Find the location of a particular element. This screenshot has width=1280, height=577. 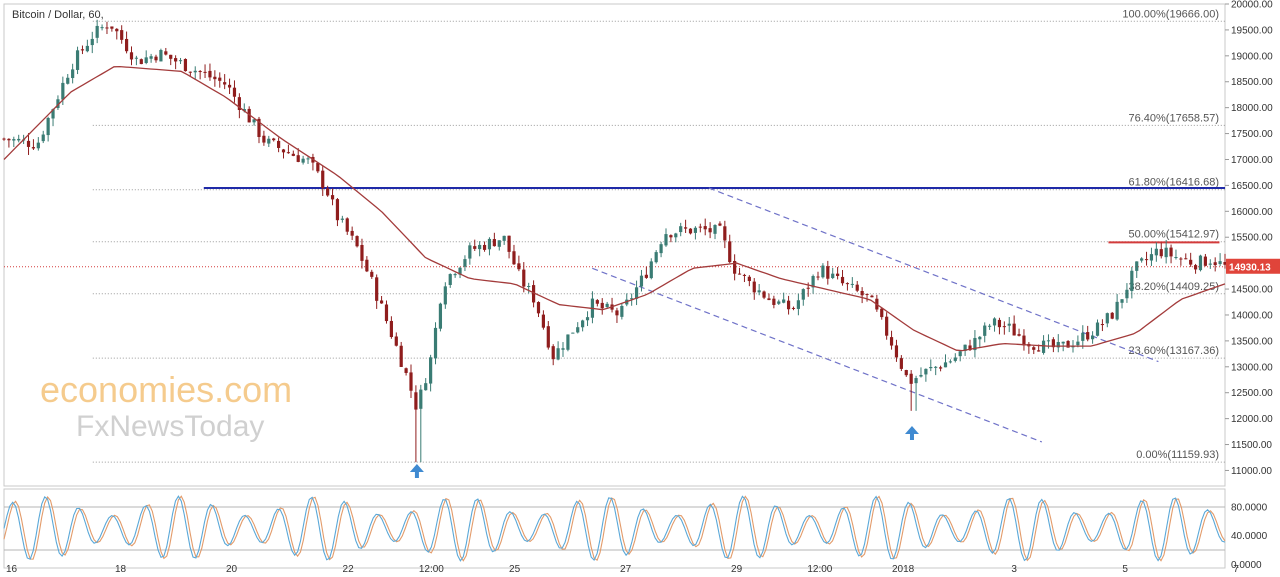

watermark-line2: FxNewsToday is located at coordinates (170, 426).